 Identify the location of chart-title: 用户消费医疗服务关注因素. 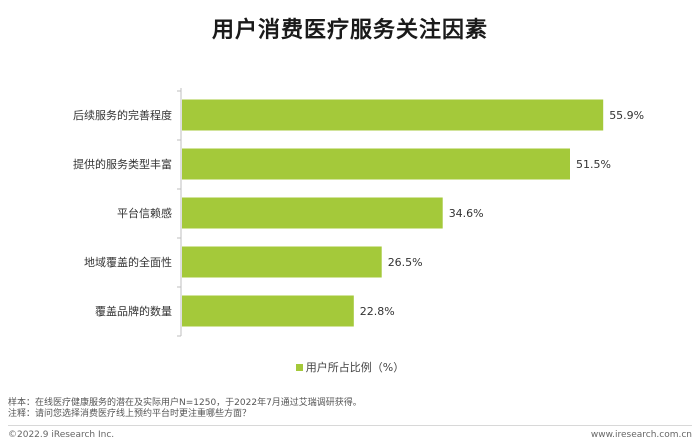
(349, 30).